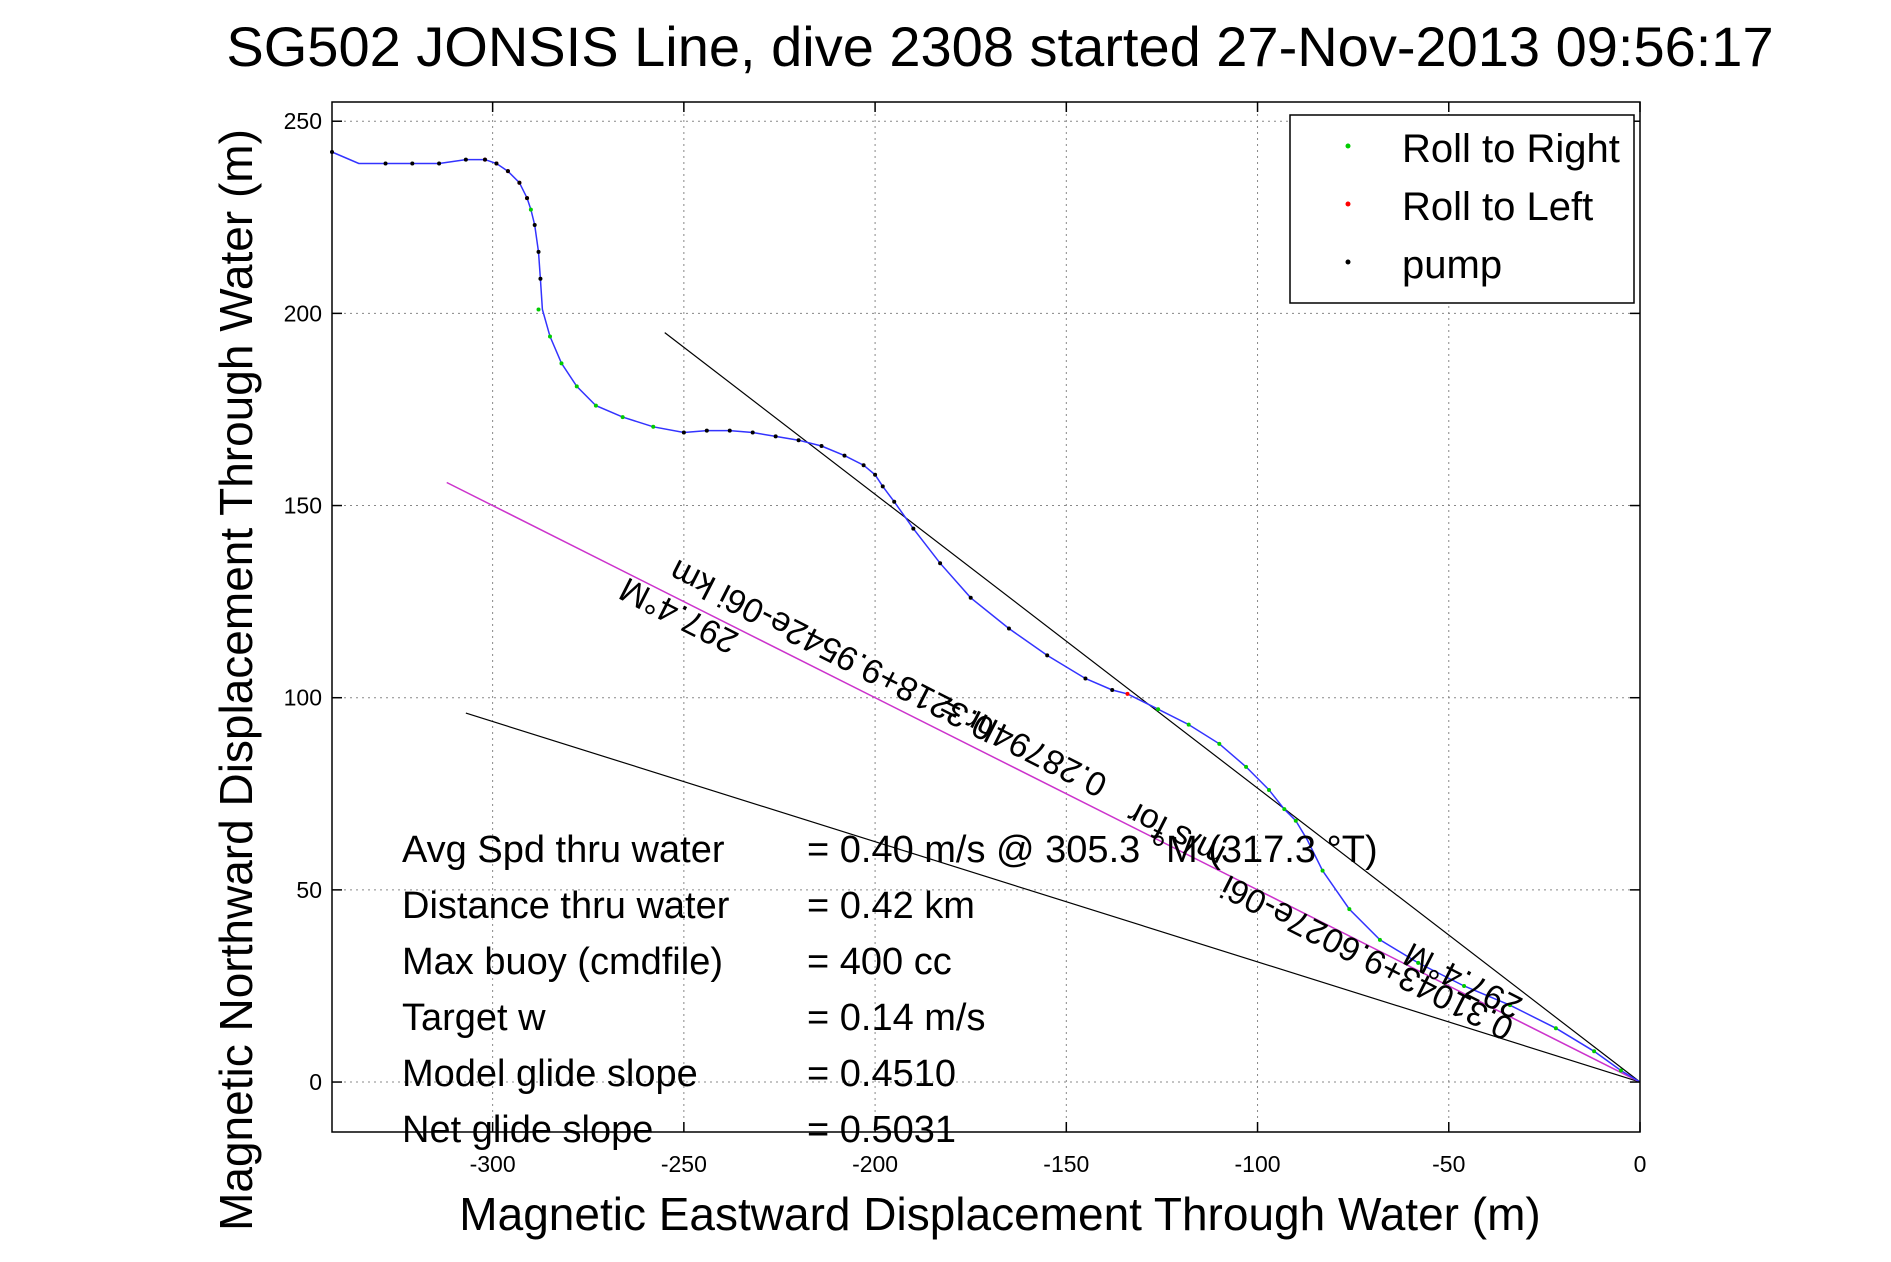  What do you see at coordinates (303, 506) in the screenshot?
I see `y-tick-label: 150` at bounding box center [303, 506].